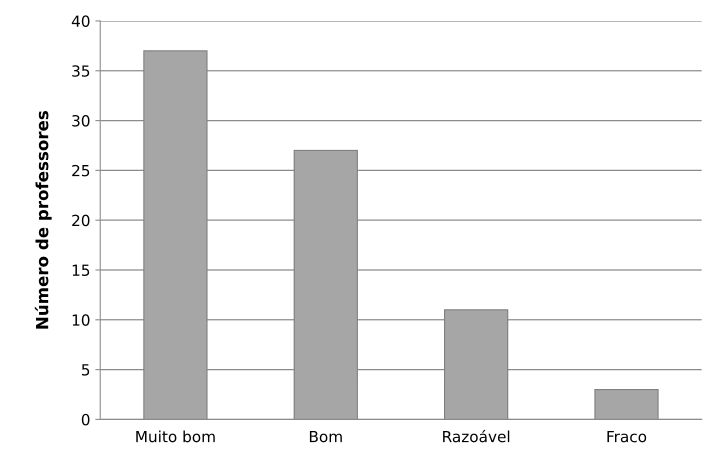 The image size is (716, 466). What do you see at coordinates (86, 370) in the screenshot?
I see `y-tick-label: 5` at bounding box center [86, 370].